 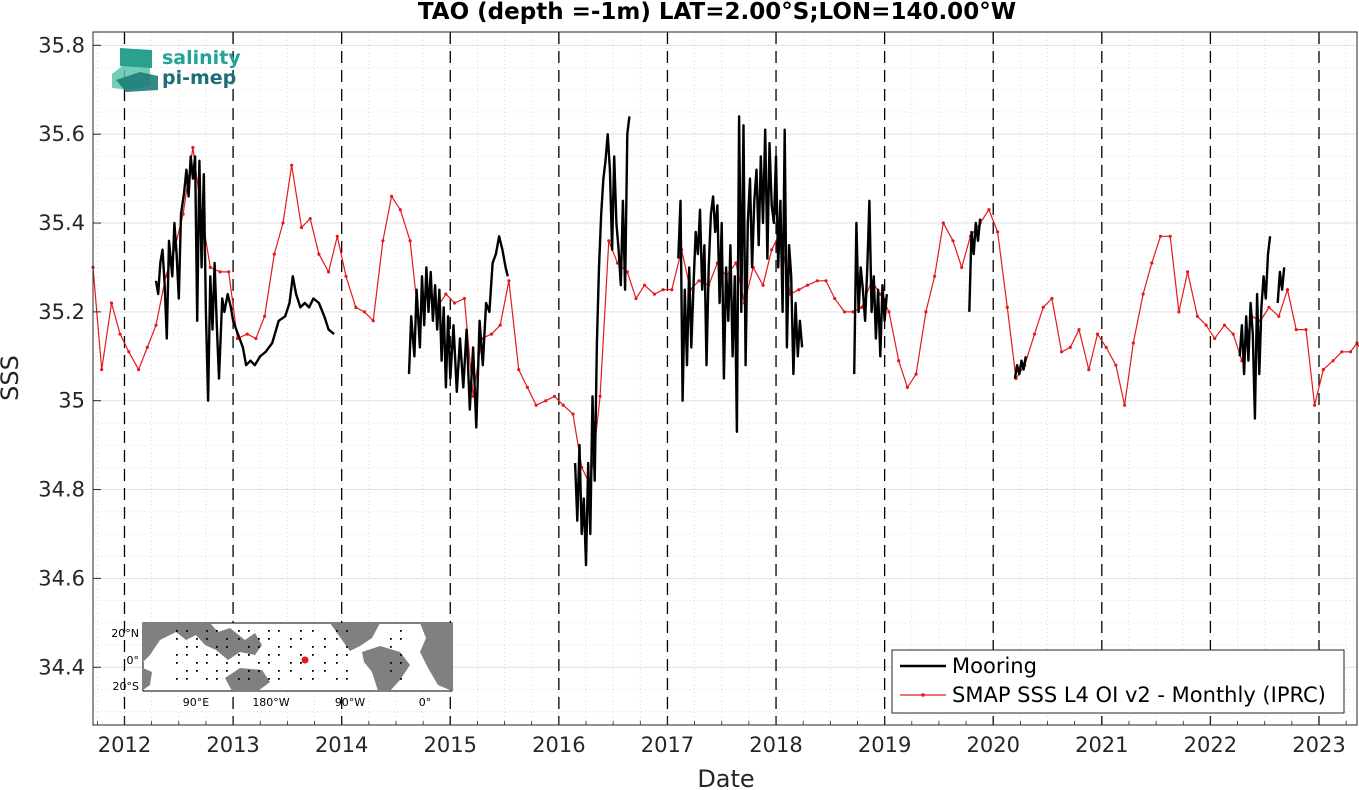 What do you see at coordinates (355, 637) in the screenshot?
I see `land-north-america` at bounding box center [355, 637].